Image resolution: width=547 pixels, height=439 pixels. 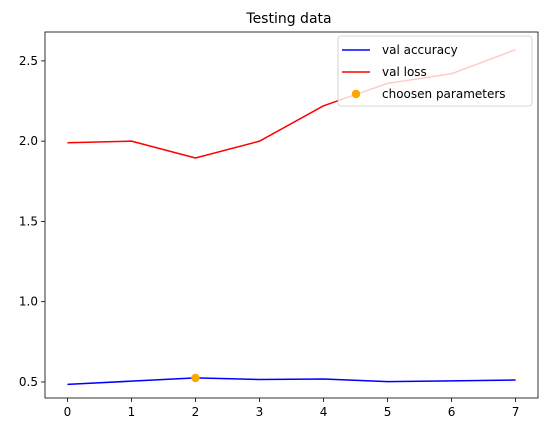 What do you see at coordinates (260, 412) in the screenshot?
I see `x-tick-label: 3` at bounding box center [260, 412].